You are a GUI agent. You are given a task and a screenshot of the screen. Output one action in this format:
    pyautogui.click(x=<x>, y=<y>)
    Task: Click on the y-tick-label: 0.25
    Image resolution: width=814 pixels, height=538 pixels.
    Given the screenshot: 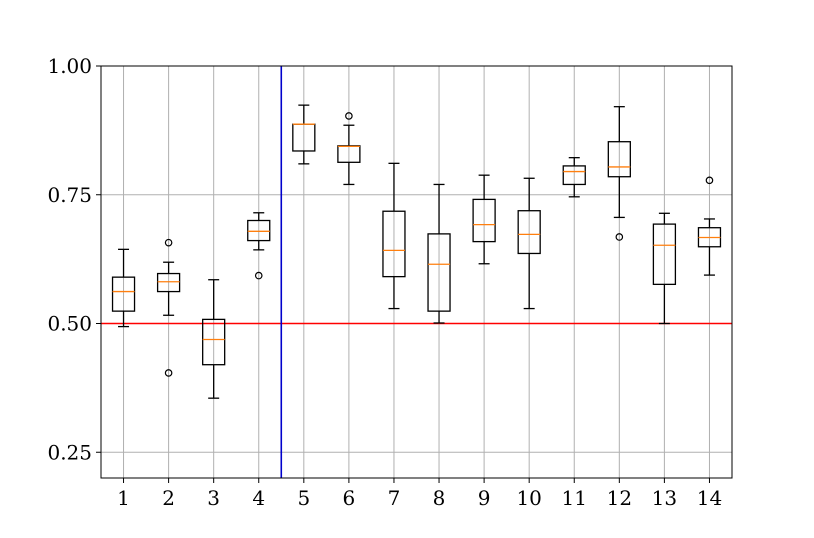 What is the action you would take?
    pyautogui.click(x=69, y=452)
    